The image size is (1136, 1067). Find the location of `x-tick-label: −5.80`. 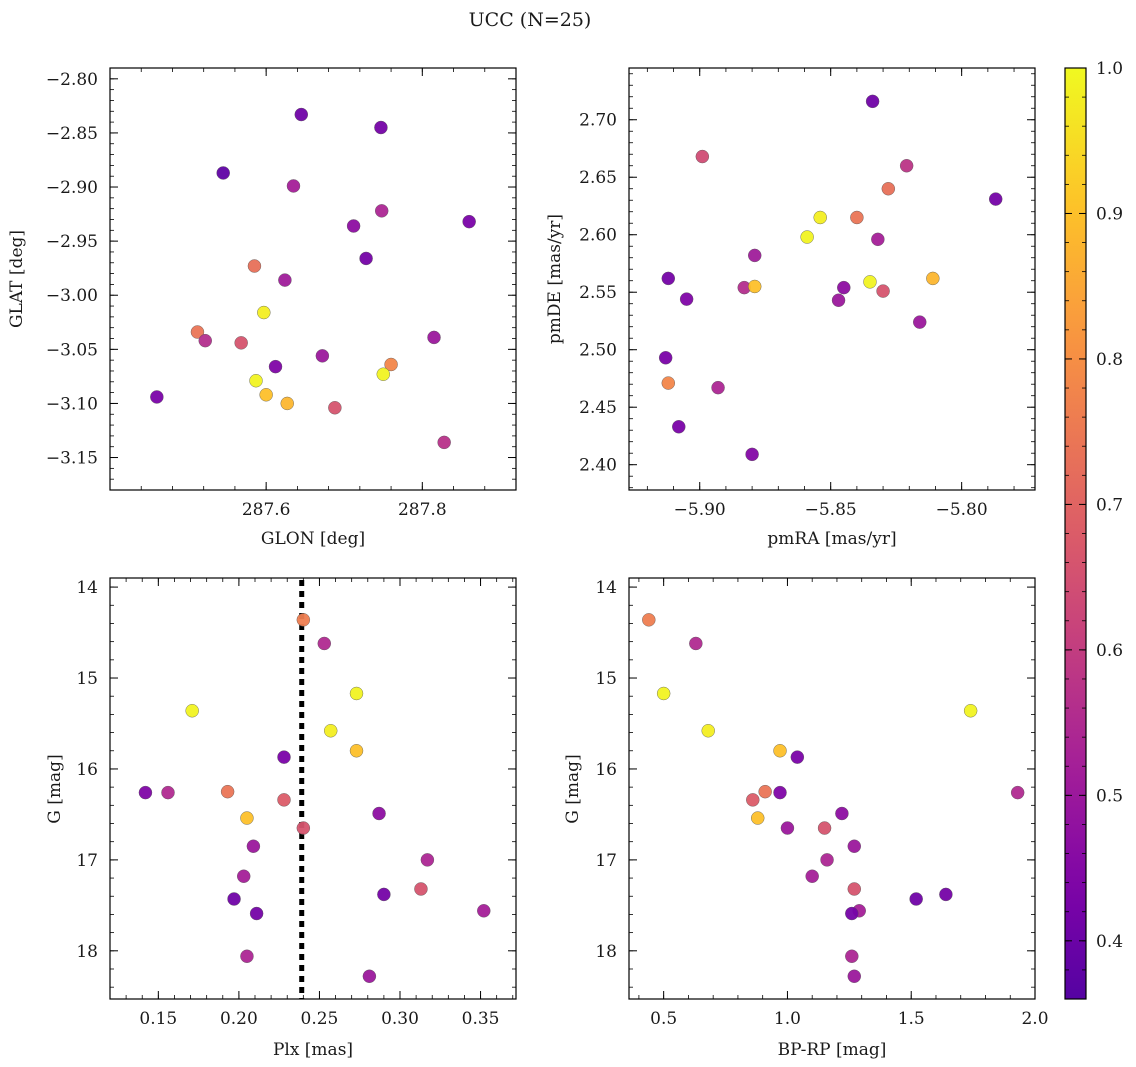

x-tick-label: −5.80 is located at coordinates (962, 510).